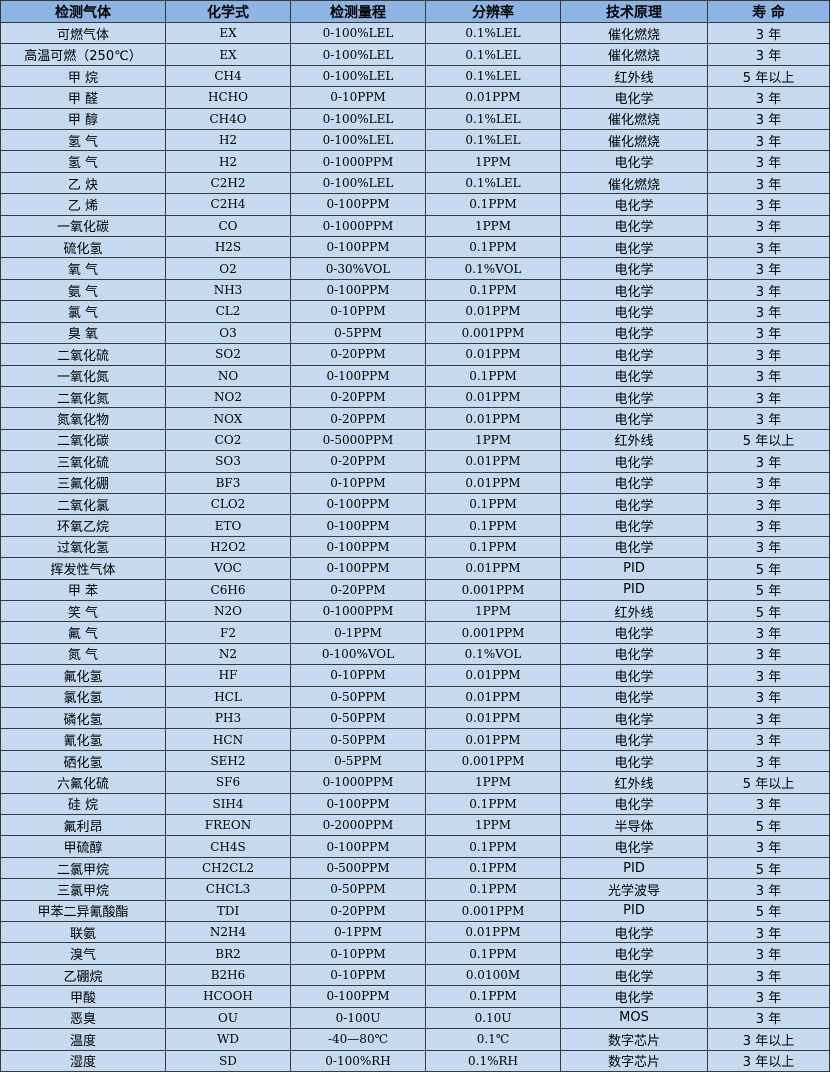 This screenshot has width=831, height=1075. What do you see at coordinates (415, 675) in the screenshot?
I see `table-row: 氟化氢 HF 0-10PPM 0.01PPM 电化学 3 年` at bounding box center [415, 675].